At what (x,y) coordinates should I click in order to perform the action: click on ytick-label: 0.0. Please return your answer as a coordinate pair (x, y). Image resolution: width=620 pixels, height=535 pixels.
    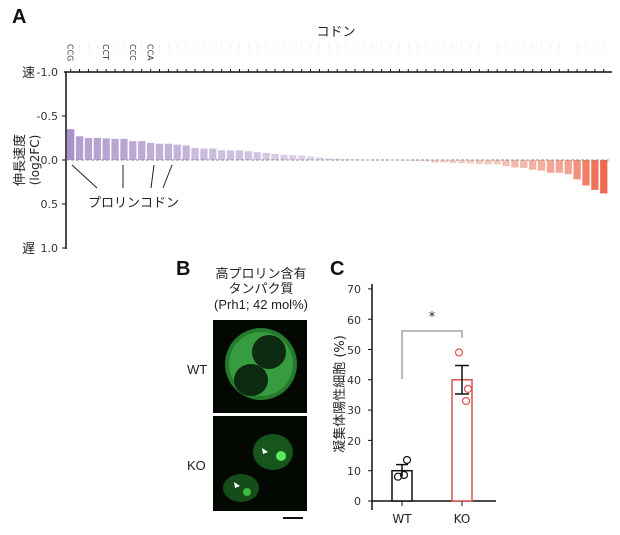
    Looking at the image, I should click on (50, 160).